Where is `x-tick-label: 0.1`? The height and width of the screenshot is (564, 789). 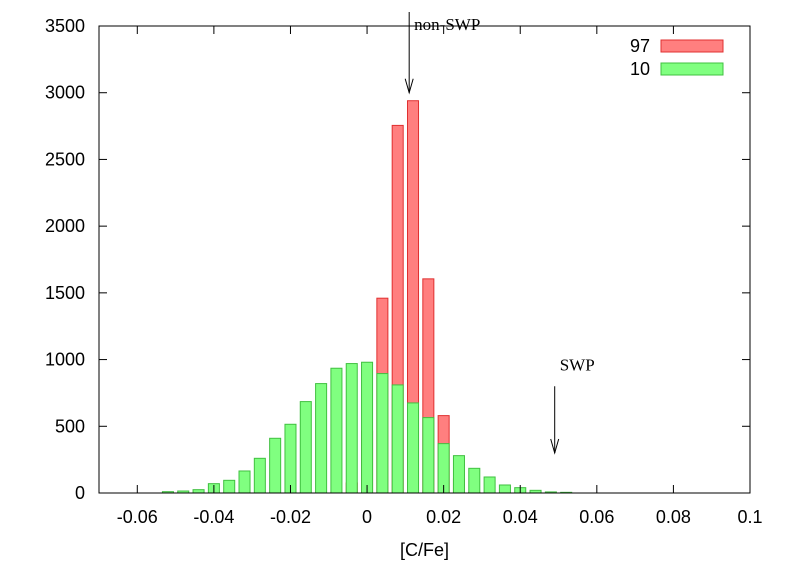 x-tick-label: 0.1 is located at coordinates (749, 517).